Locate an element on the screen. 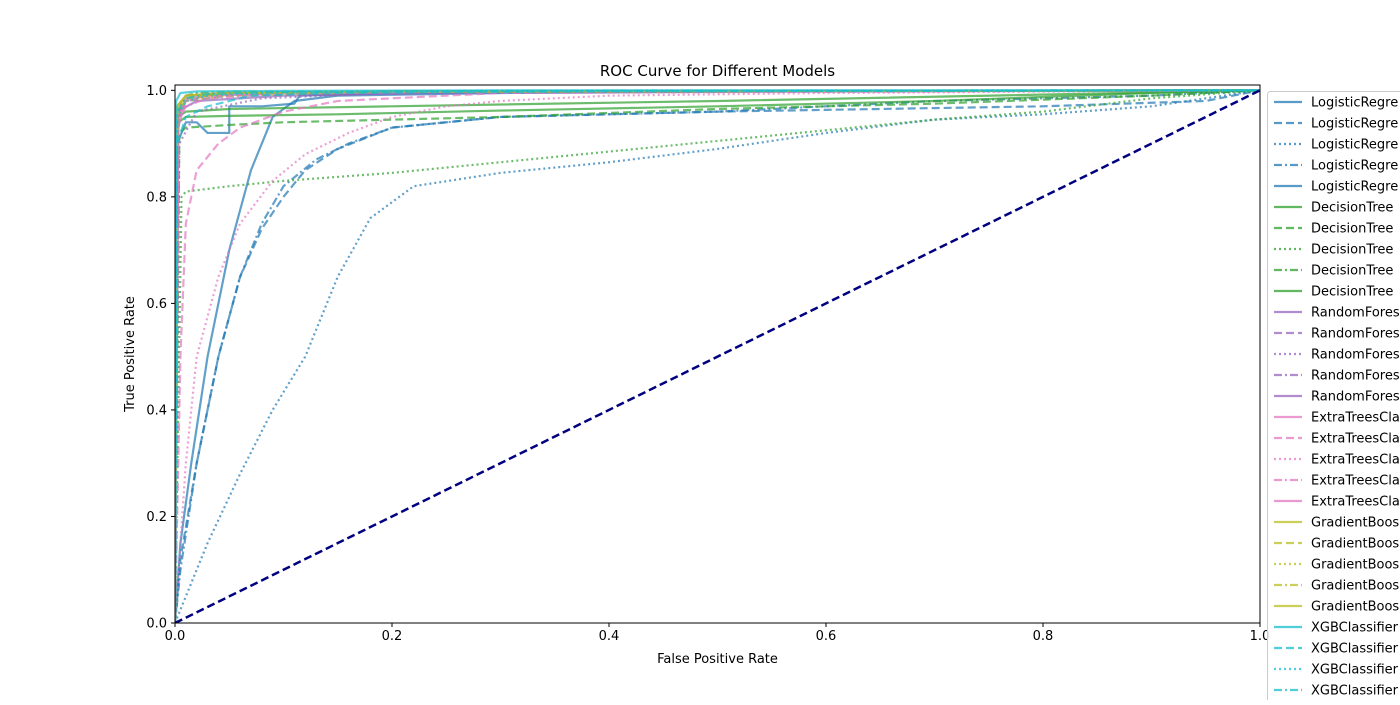 This screenshot has width=1400, height=705. legend-label-6: DecisionTree is located at coordinates (1352, 208).